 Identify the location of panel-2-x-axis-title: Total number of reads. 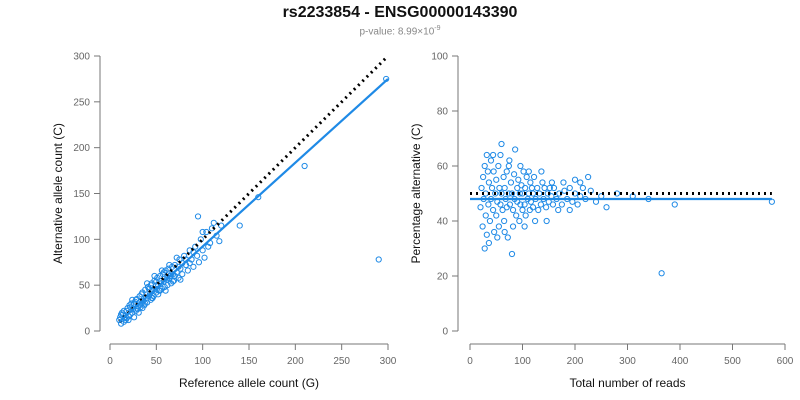
(627, 383).